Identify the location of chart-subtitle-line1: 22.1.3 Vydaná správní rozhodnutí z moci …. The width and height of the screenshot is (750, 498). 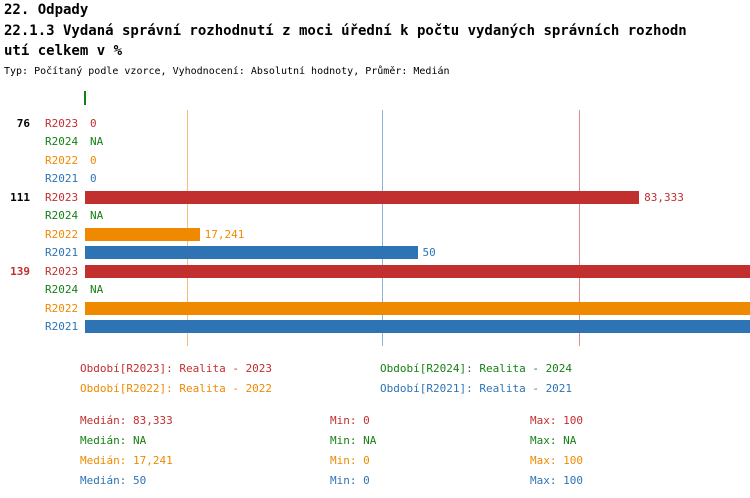
(345, 31).